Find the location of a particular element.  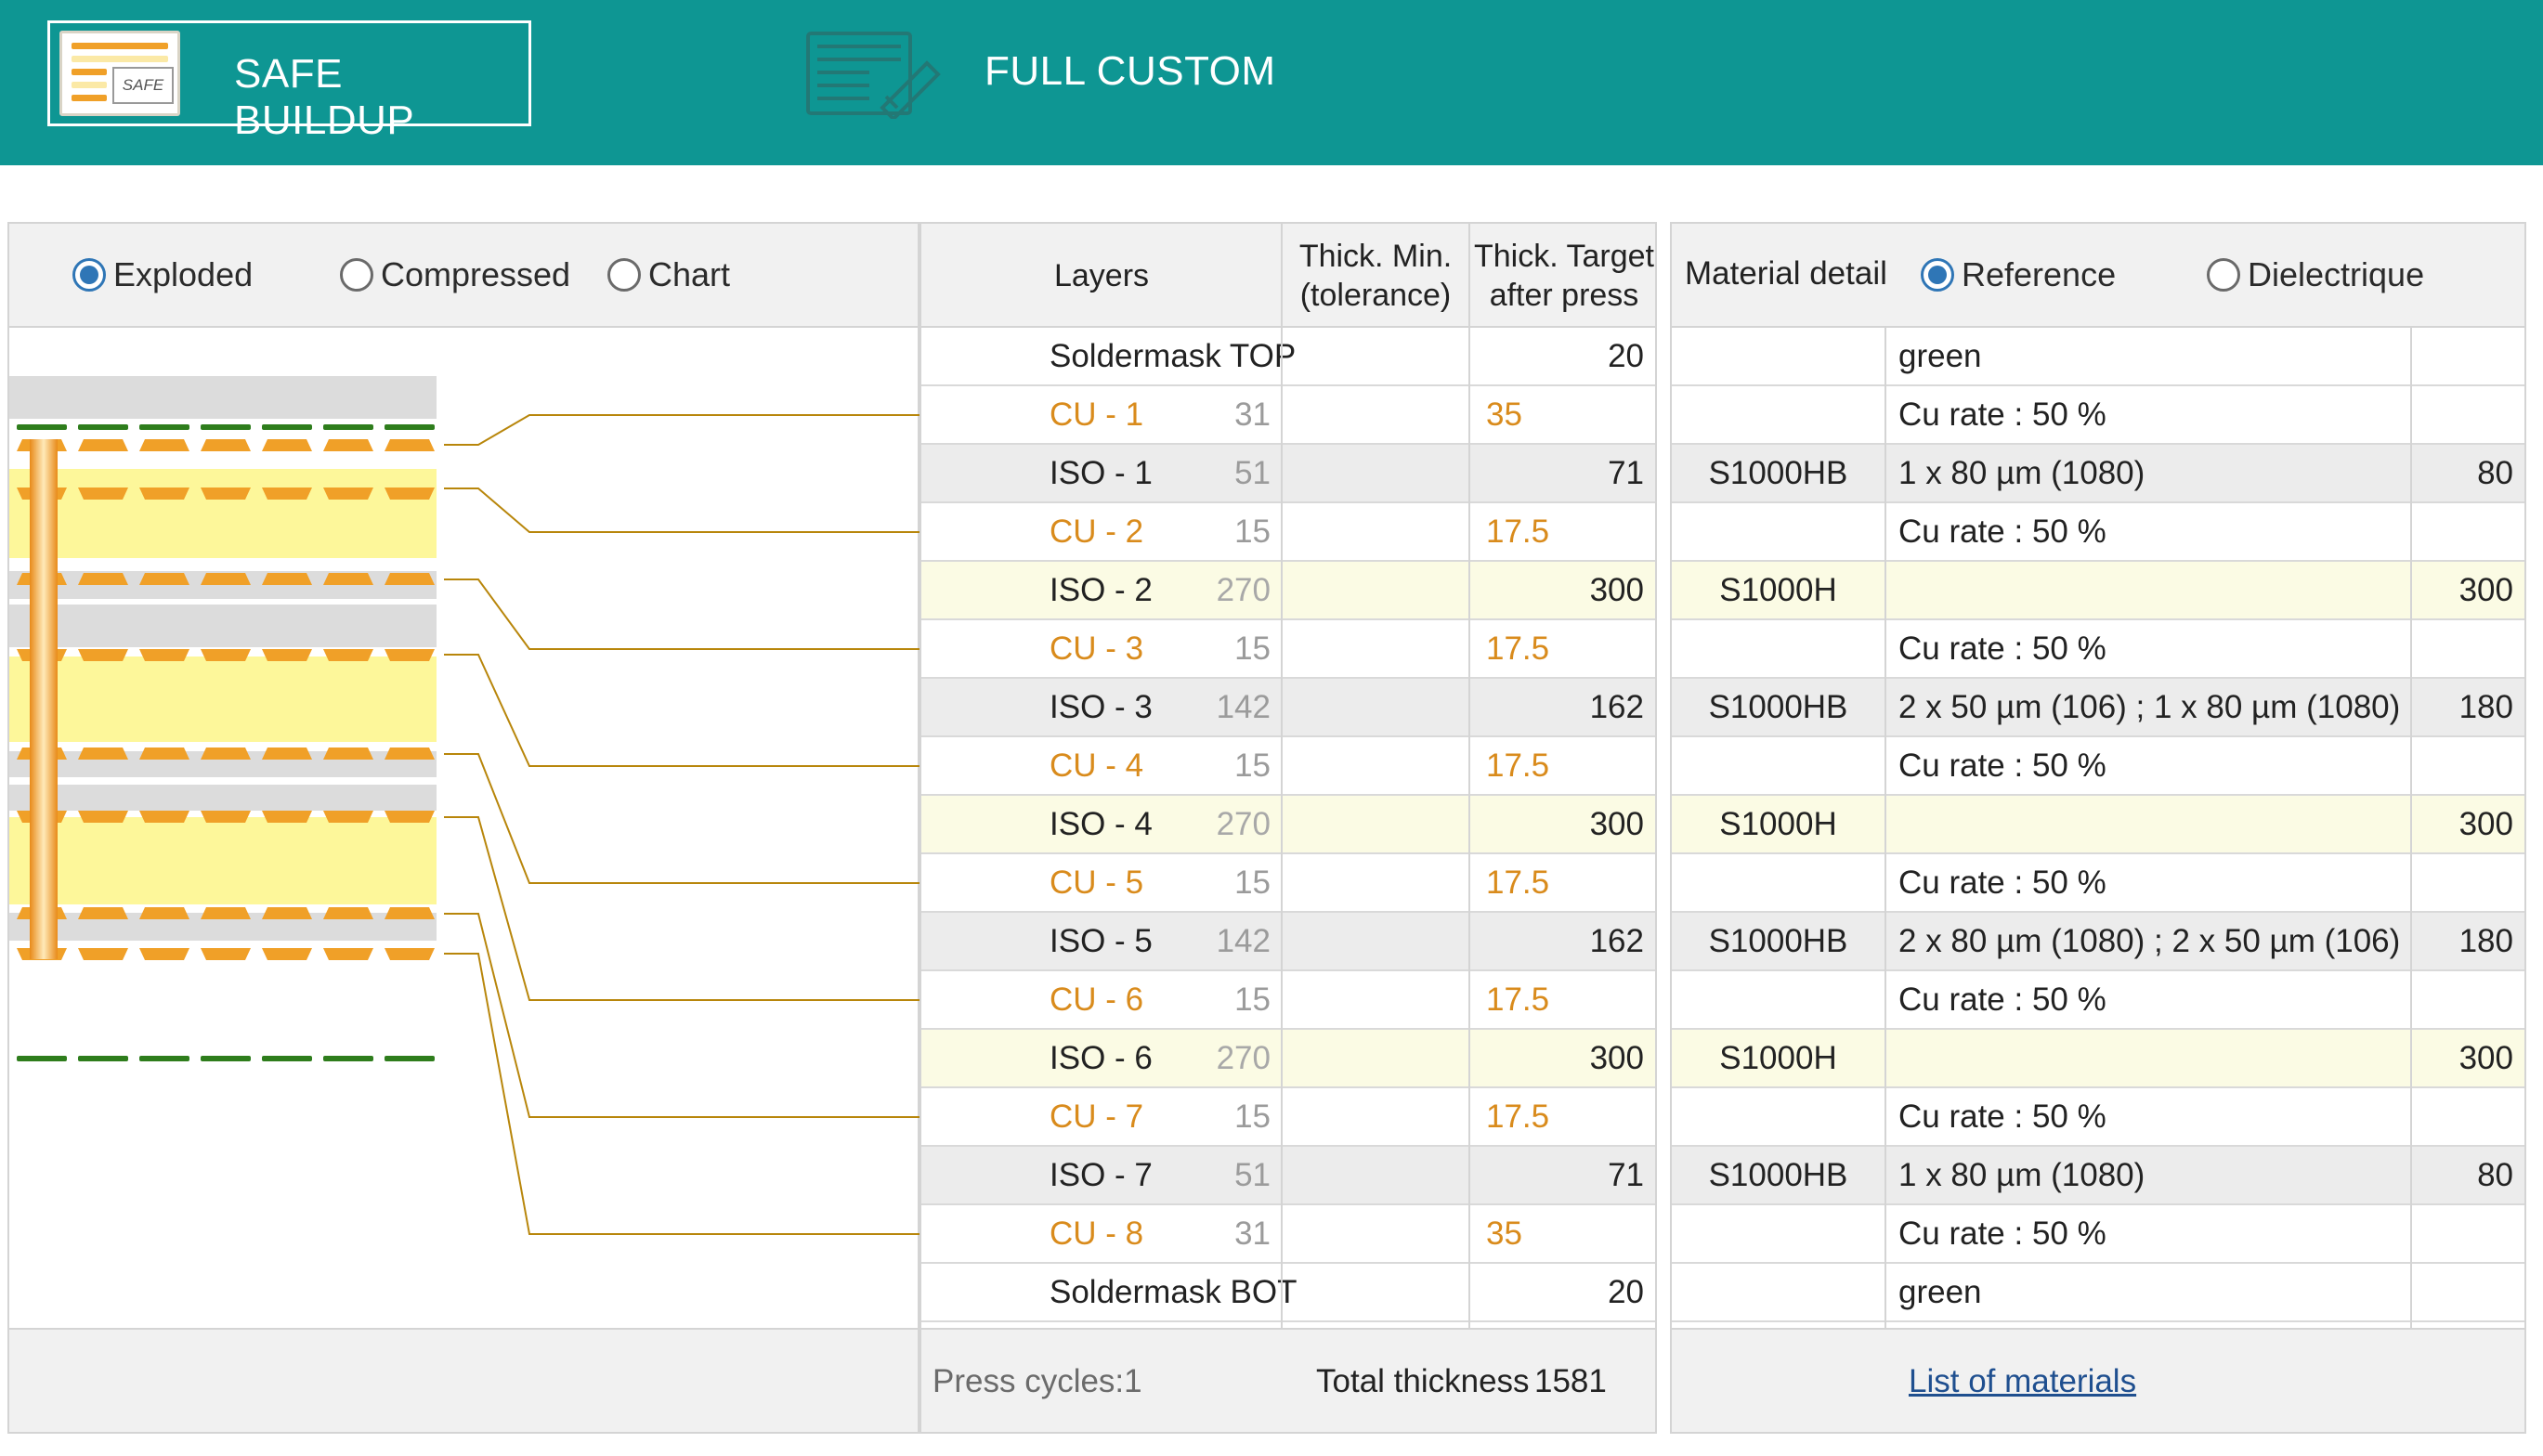

material-reference: S1000H is located at coordinates (1778, 1058).